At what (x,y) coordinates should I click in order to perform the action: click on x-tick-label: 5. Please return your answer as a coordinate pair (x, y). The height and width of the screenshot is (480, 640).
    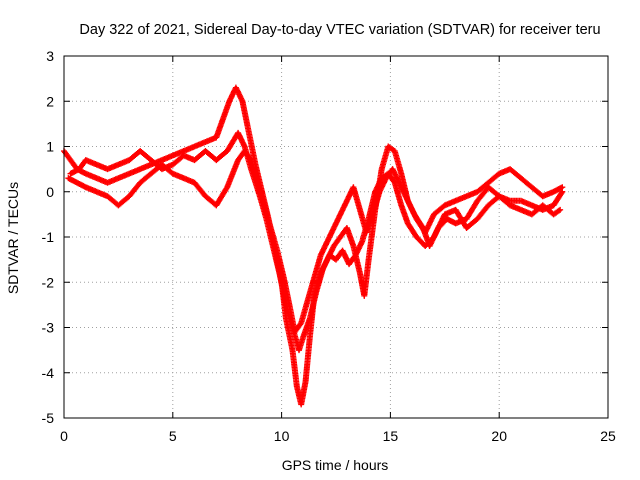
    Looking at the image, I should click on (173, 436).